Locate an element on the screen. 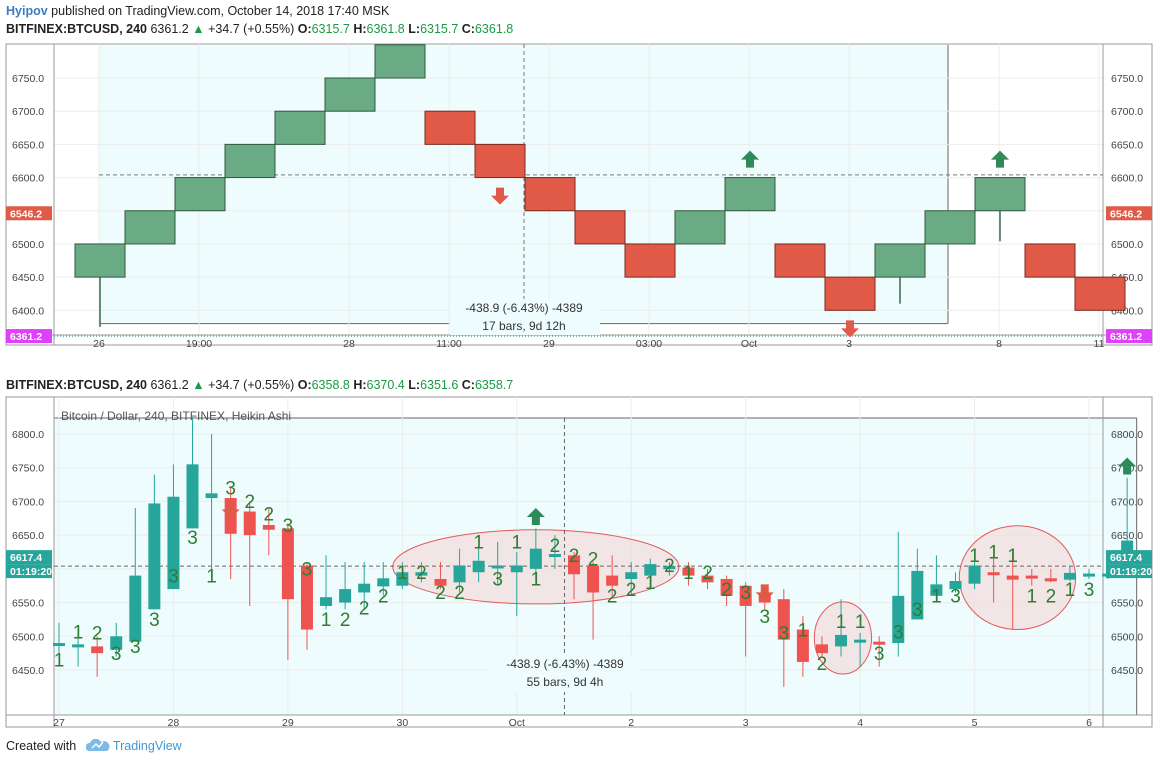 The height and width of the screenshot is (764, 1158). bottom-price-tag-right-bg is located at coordinates (1129, 557).